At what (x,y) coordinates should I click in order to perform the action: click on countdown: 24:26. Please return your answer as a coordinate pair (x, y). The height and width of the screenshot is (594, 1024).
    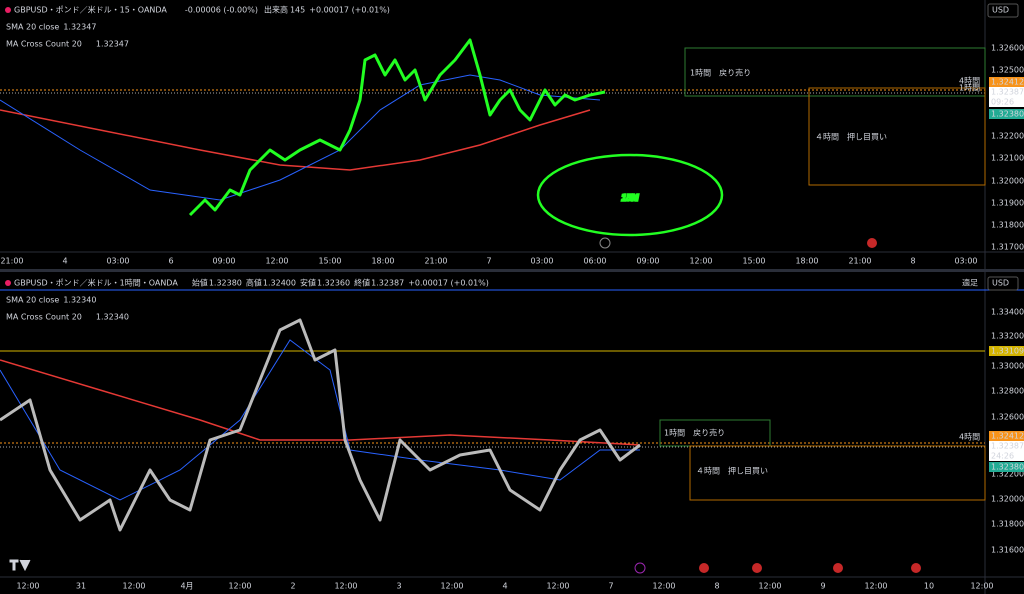
    Looking at the image, I should click on (1002, 456).